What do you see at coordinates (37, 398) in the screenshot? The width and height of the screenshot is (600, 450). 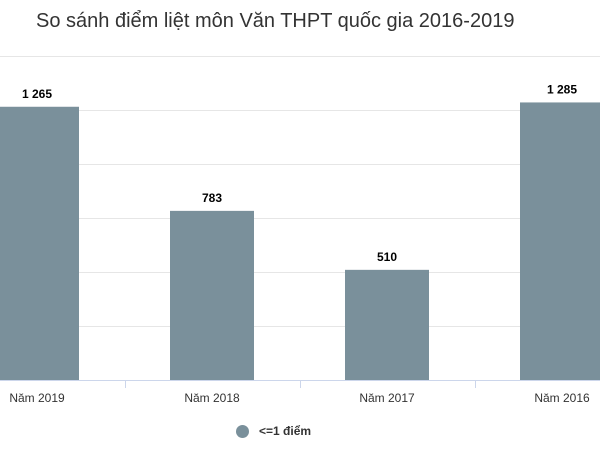 I see `x-tick-label: Năm 2019` at bounding box center [37, 398].